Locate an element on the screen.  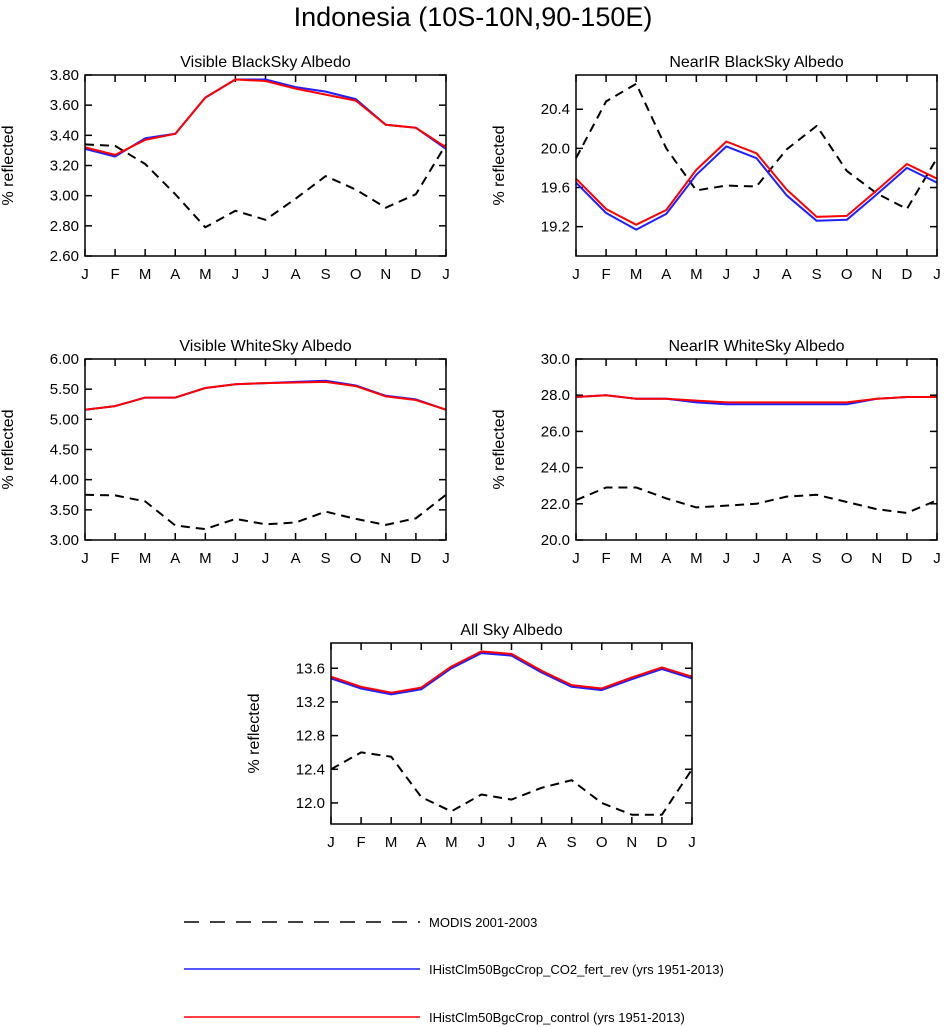
y-tick-label: 13.2 is located at coordinates (310, 702).